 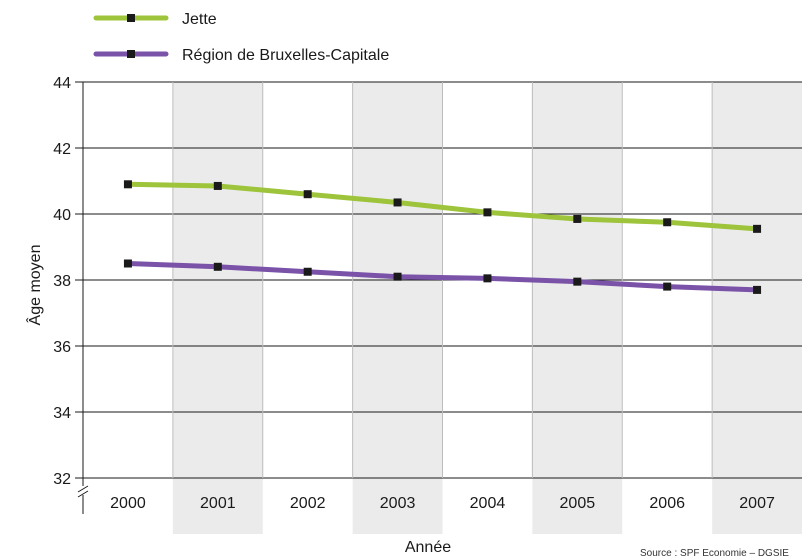 What do you see at coordinates (428, 547) in the screenshot?
I see `x-axis-title: Année` at bounding box center [428, 547].